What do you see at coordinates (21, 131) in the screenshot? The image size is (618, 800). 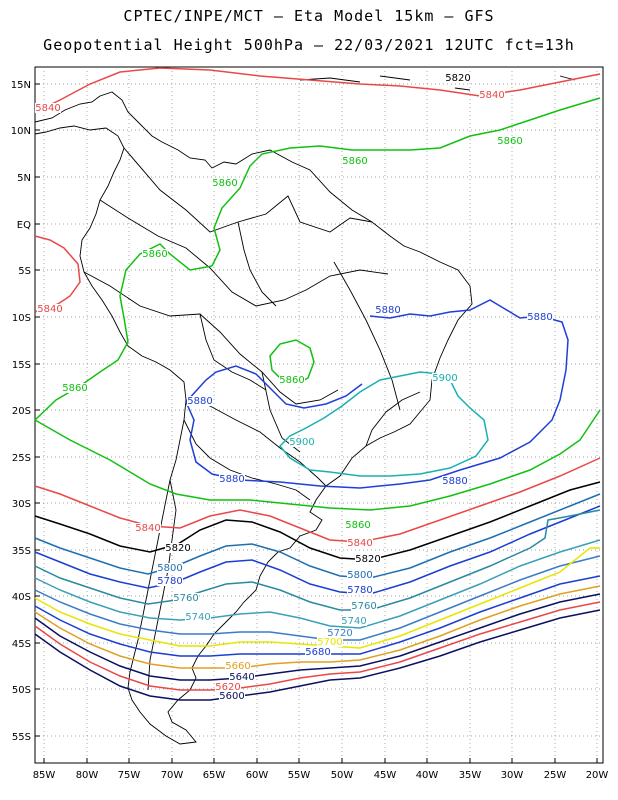 I see `latitude-tick-label: 10N` at bounding box center [21, 131].